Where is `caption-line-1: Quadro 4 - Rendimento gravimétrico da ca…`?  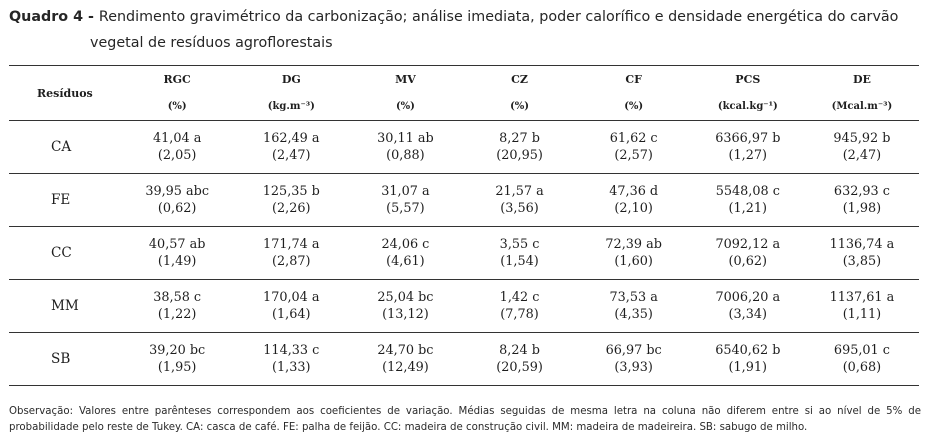 caption-line-1: Quadro 4 - Rendimento gravimétrico da ca… is located at coordinates (464, 17).